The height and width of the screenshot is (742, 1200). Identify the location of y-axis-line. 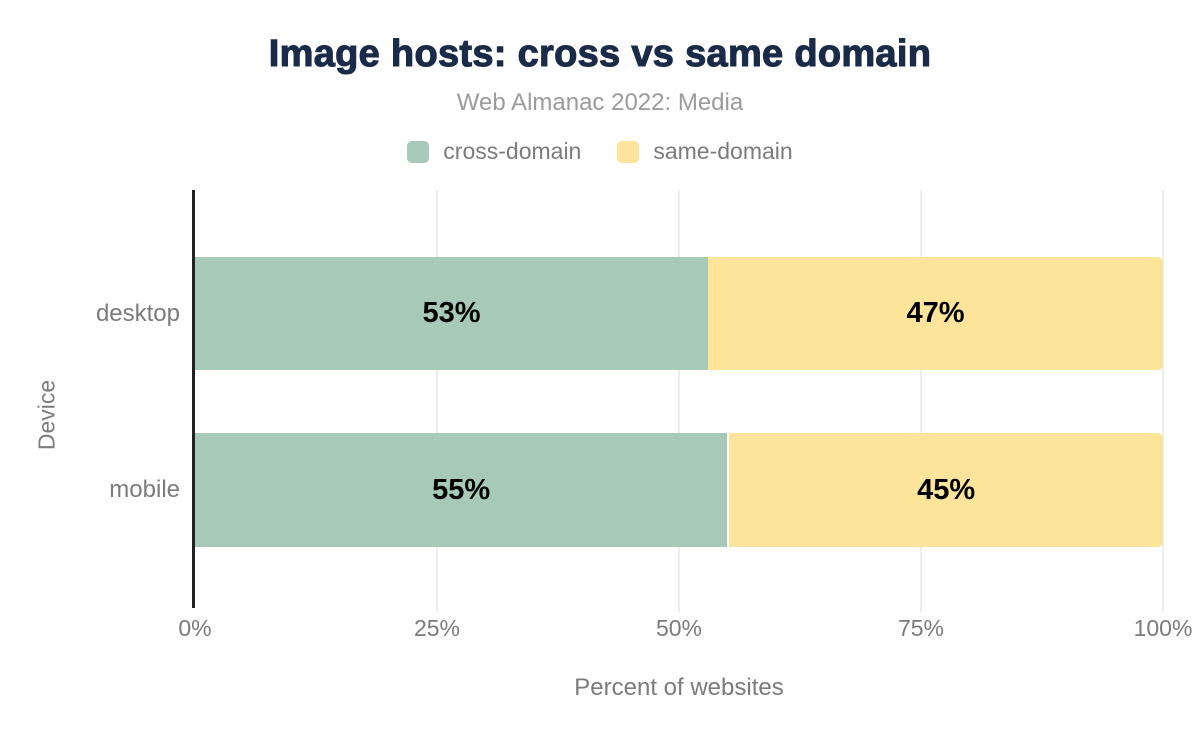
(193, 399).